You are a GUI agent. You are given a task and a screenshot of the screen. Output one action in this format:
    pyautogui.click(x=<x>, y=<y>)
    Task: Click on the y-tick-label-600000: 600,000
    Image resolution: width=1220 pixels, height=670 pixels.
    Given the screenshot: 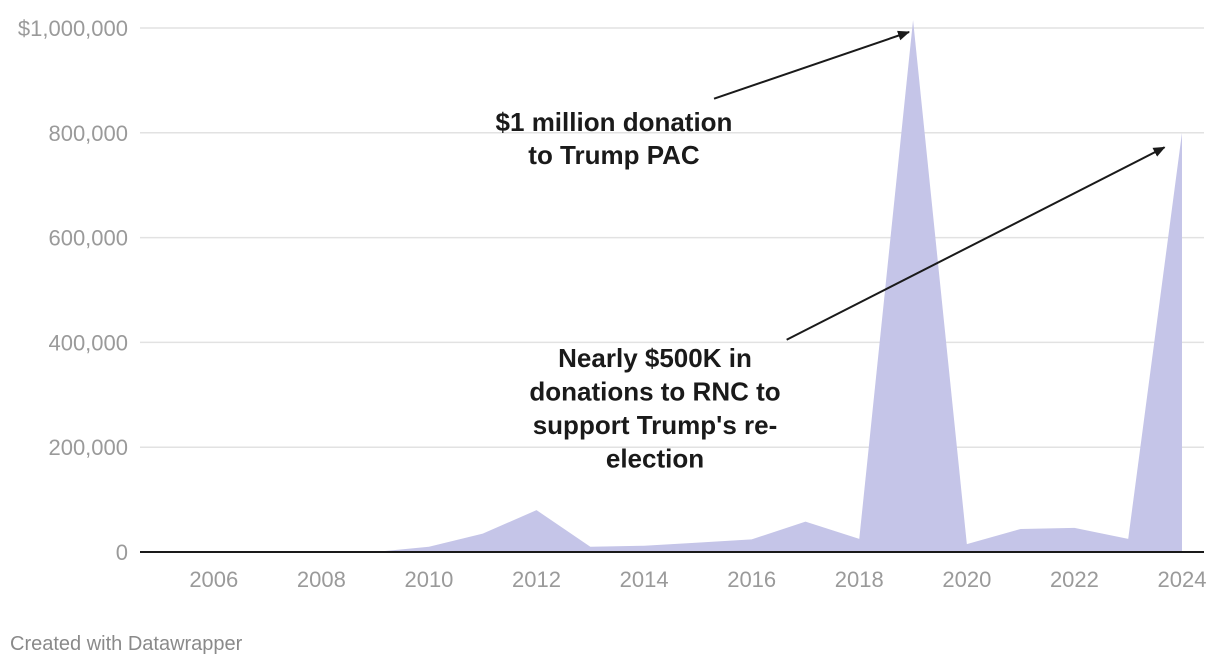 What is the action you would take?
    pyautogui.click(x=88, y=238)
    